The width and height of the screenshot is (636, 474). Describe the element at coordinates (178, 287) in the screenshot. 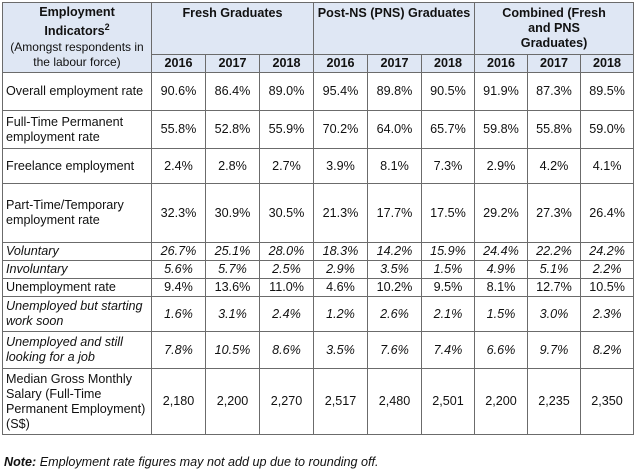

I see `value-cell: 9.4%` at that location.